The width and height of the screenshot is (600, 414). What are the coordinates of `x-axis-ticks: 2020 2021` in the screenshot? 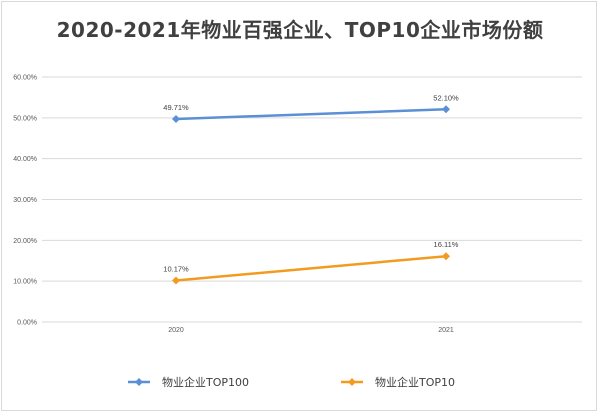 It's located at (311, 330).